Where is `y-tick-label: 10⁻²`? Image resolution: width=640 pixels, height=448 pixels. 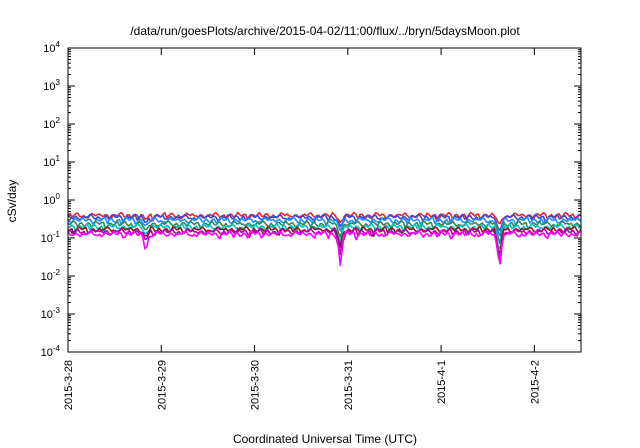 y-tick-label: 10⁻² is located at coordinates (51, 275).